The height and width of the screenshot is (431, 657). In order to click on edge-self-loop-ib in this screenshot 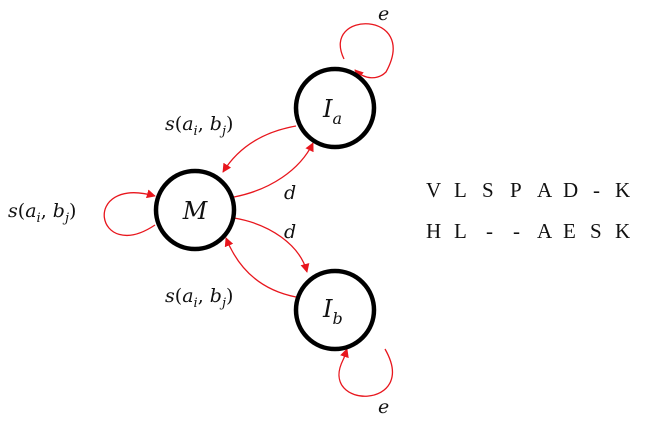, I will do `click(365, 372)`.